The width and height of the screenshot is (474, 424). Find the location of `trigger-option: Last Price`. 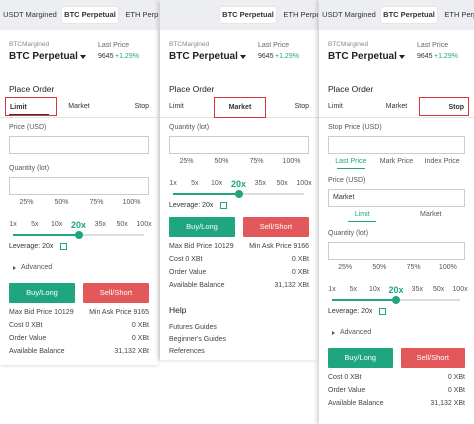

trigger-option: Last Price is located at coordinates (351, 161).